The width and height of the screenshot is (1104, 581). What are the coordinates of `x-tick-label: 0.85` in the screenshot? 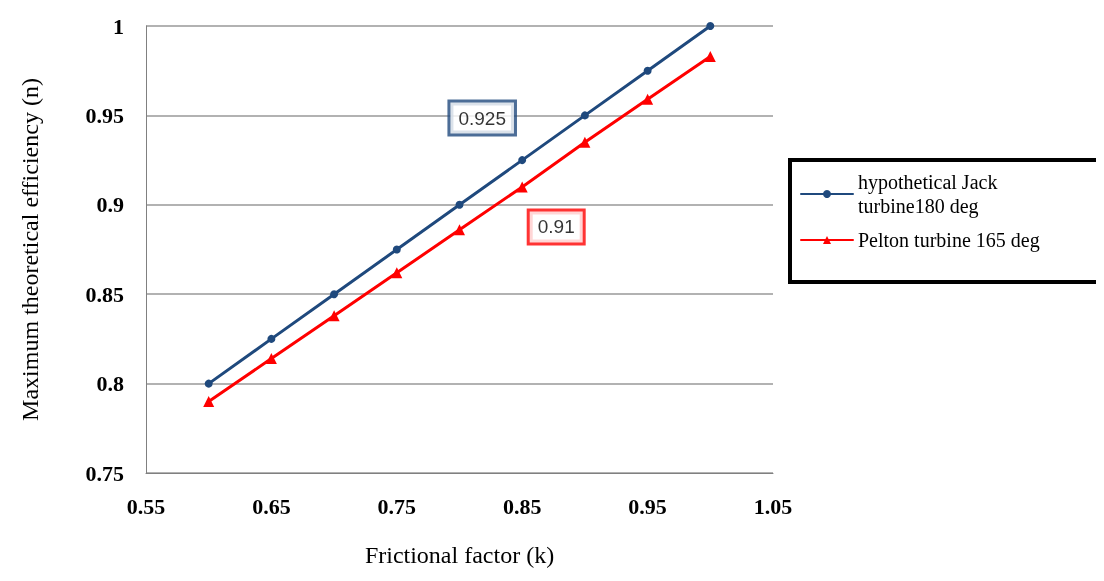 It's located at (522, 506).